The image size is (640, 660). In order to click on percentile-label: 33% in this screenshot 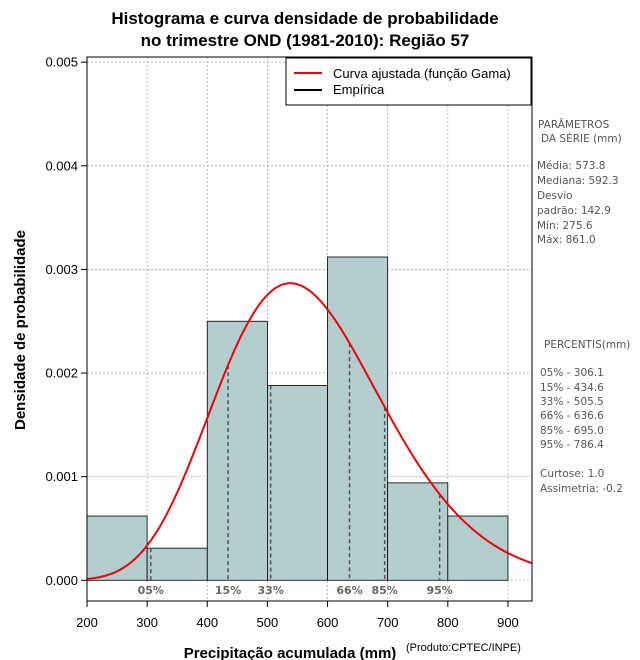, I will do `click(271, 590)`.